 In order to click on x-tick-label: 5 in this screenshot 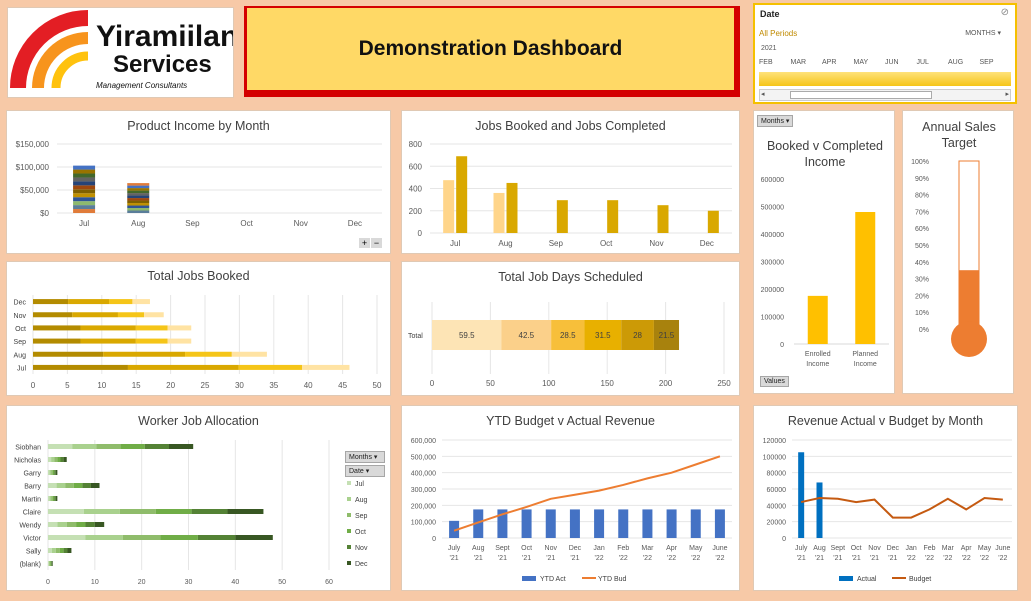, I will do `click(67, 385)`.